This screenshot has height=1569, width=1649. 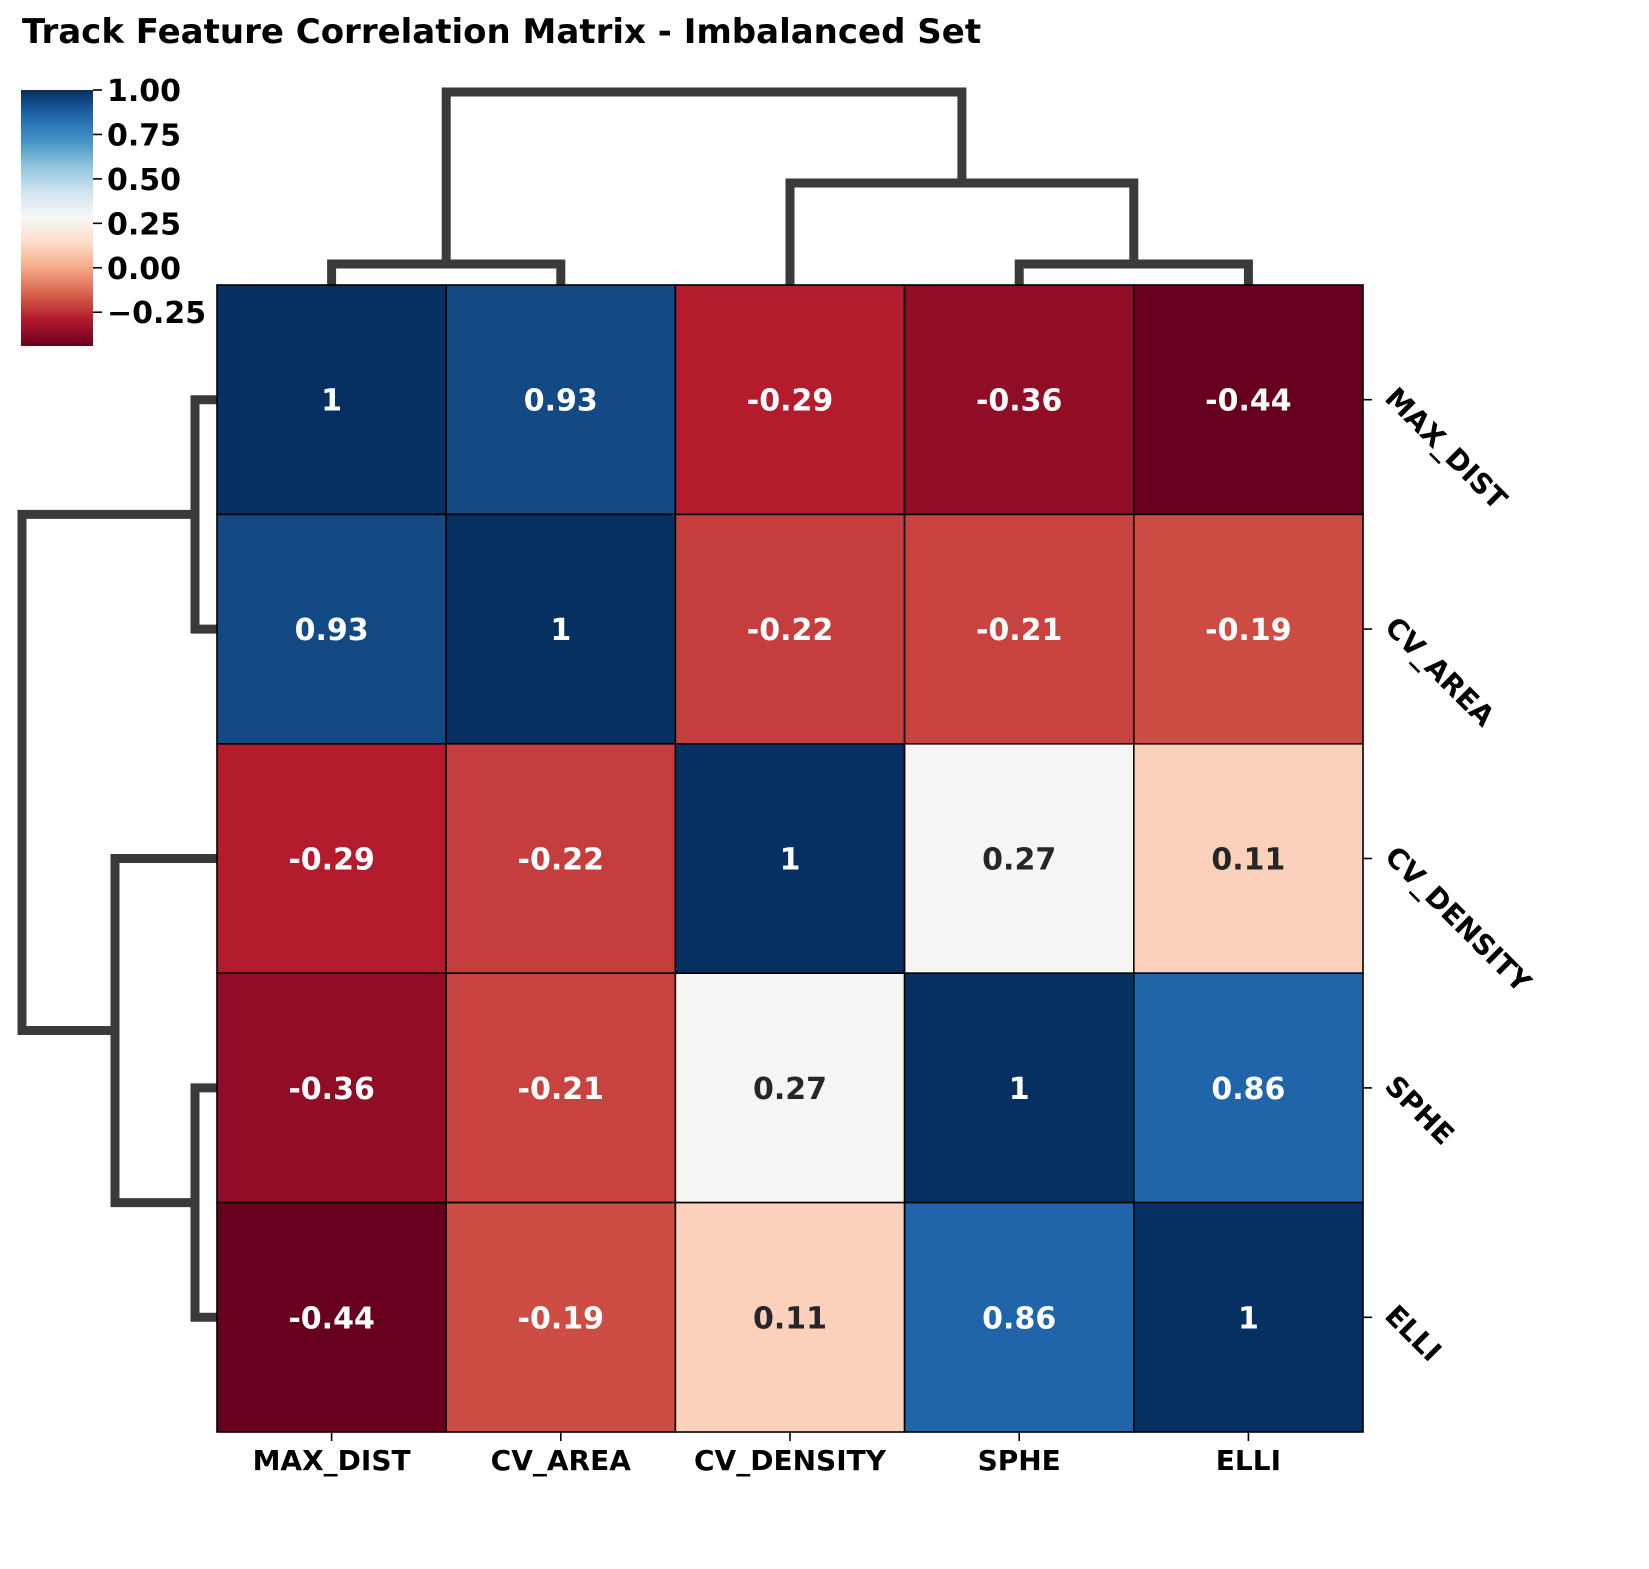 I want to click on colorbar-tick-label: 0.50, so click(x=144, y=180).